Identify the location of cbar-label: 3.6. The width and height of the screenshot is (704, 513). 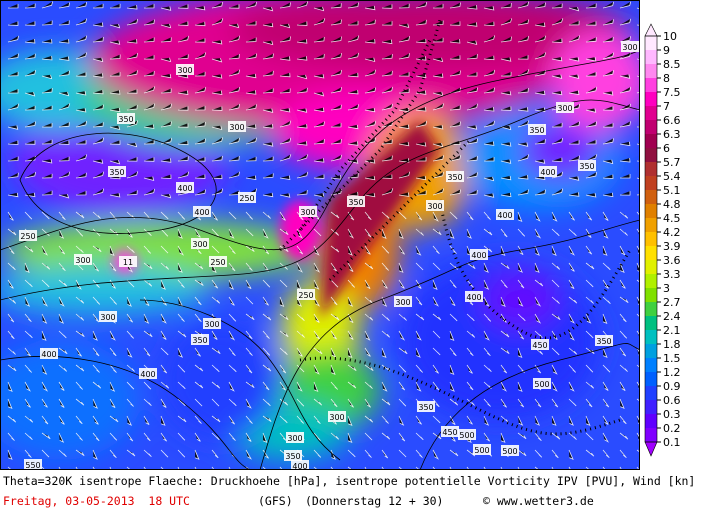
(672, 260).